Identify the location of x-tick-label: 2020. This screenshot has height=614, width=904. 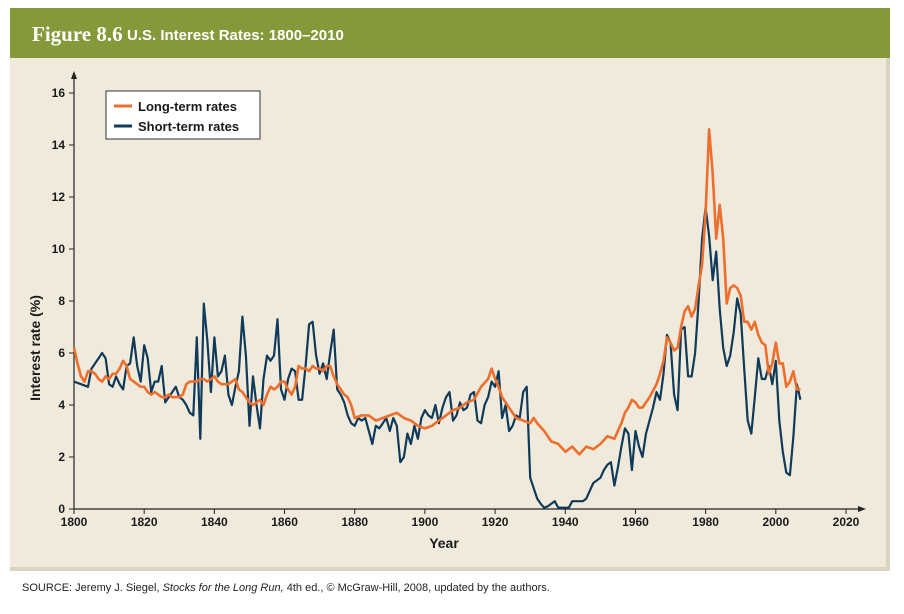
(846, 522).